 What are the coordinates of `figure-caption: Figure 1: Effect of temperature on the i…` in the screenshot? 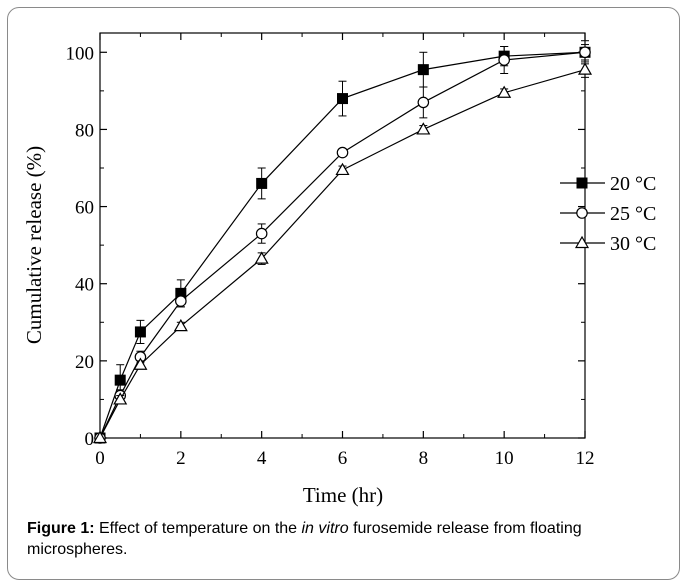 It's located at (347, 539).